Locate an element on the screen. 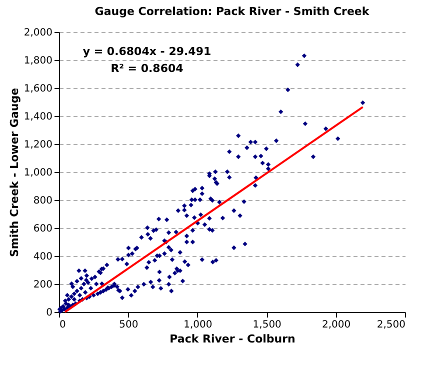  y-tick-label: 0 is located at coordinates (49, 313).